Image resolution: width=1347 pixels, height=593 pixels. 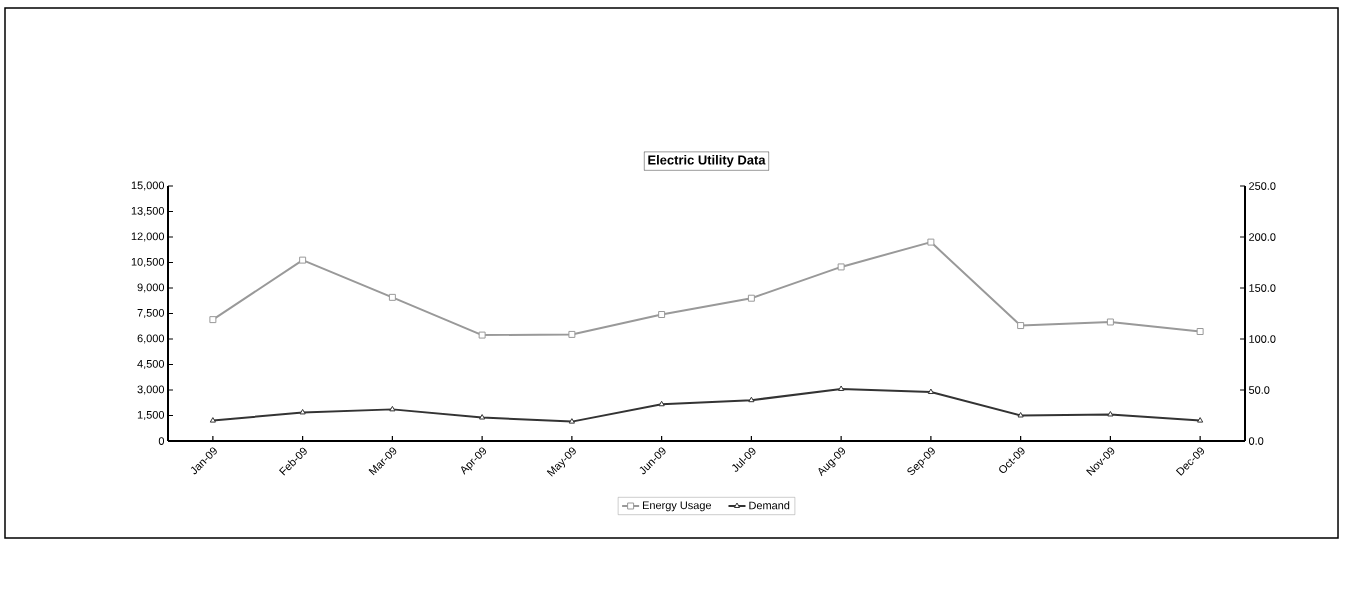 What do you see at coordinates (148, 186) in the screenshot?
I see `y-tick-label: 15,000` at bounding box center [148, 186].